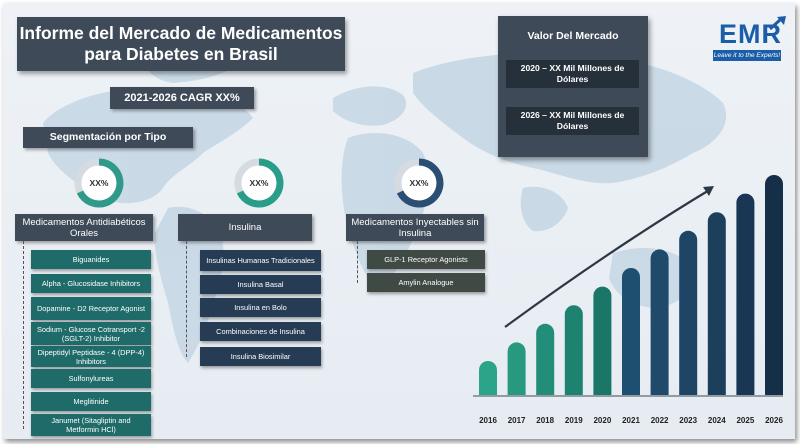 This screenshot has width=800, height=444. I want to click on donut-oral: XX%, so click(99, 183).